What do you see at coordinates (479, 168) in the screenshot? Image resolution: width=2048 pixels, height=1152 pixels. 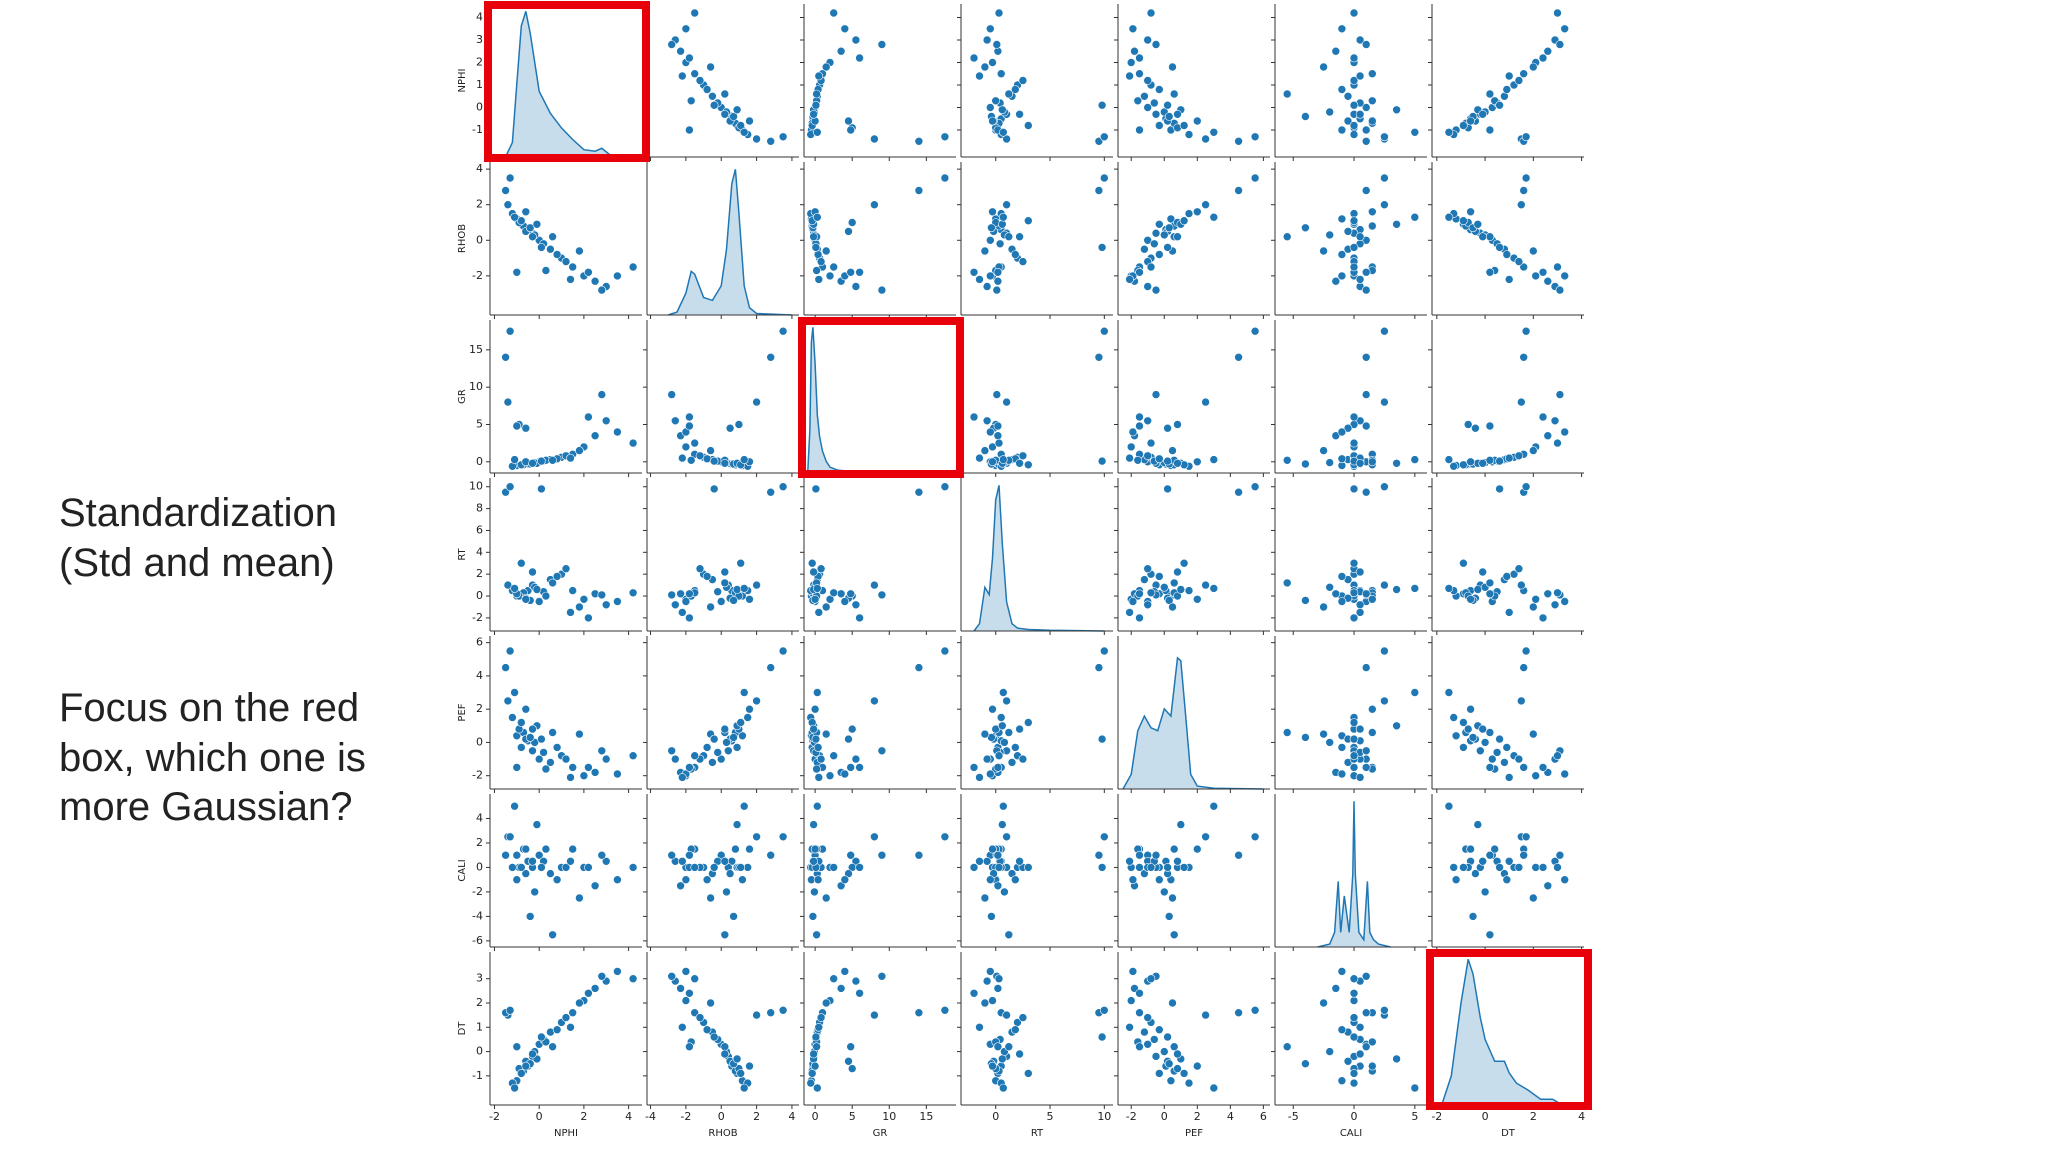 I see `y-tick-label: 4` at bounding box center [479, 168].